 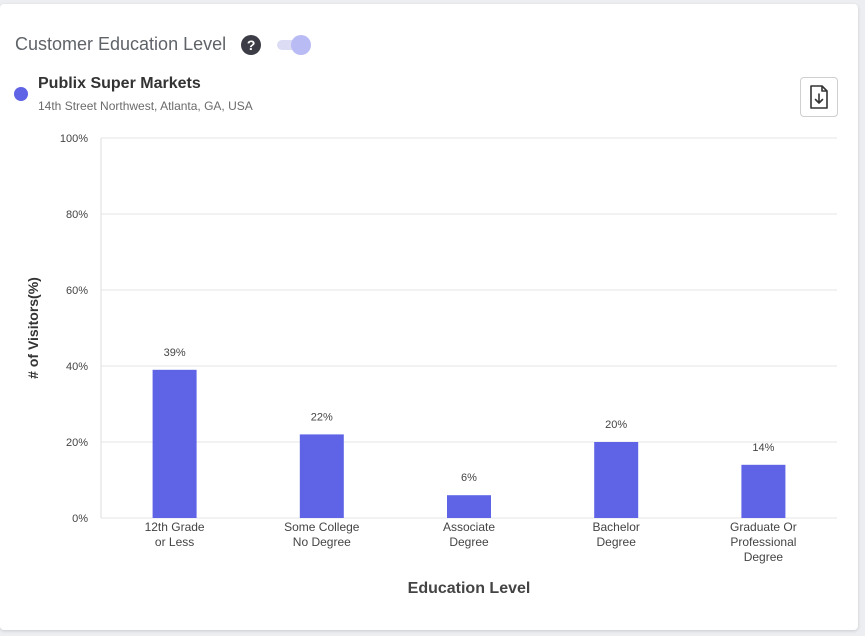 What do you see at coordinates (763, 448) in the screenshot?
I see `data-label: 14%` at bounding box center [763, 448].